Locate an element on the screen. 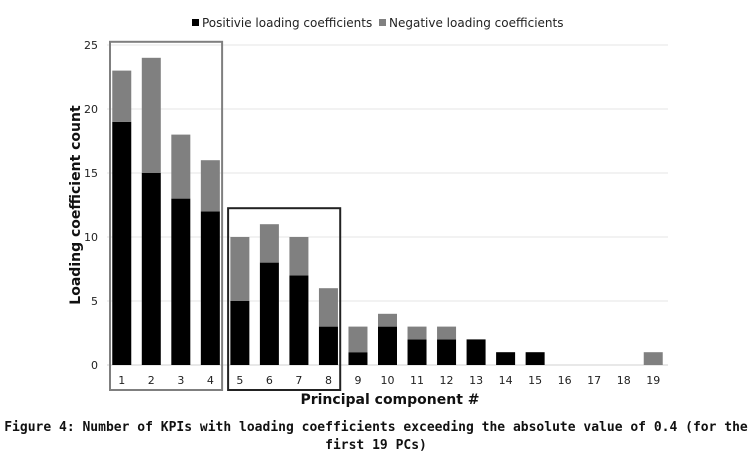 The image size is (752, 464). x-tick-label: 4 is located at coordinates (210, 380).